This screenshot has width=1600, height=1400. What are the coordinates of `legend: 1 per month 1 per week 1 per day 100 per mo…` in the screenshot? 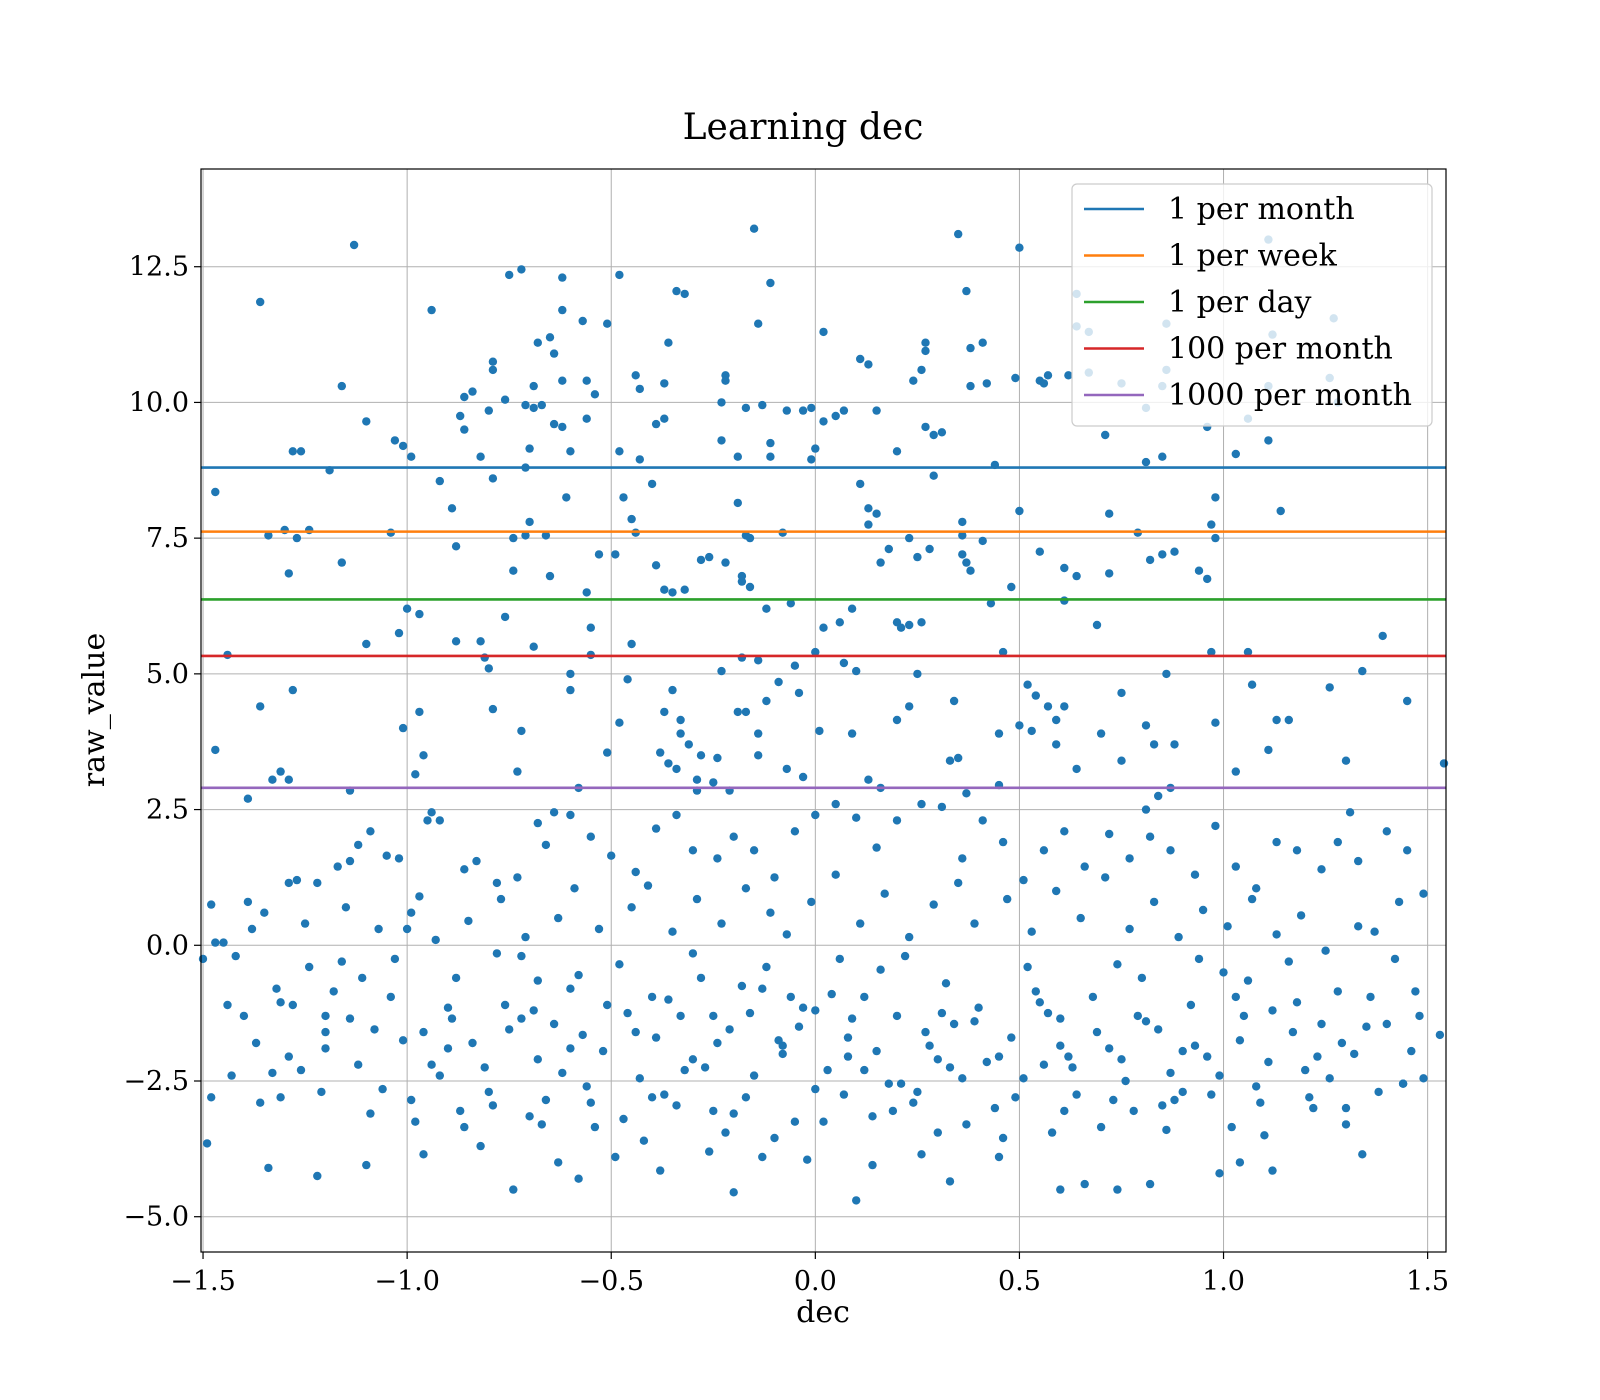 It's located at (1252, 305).